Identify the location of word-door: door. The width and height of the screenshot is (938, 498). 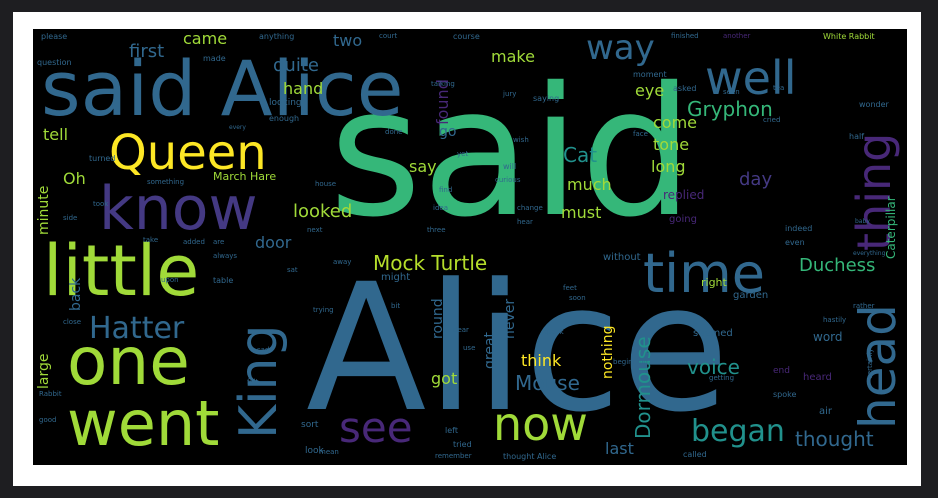
(273, 242).